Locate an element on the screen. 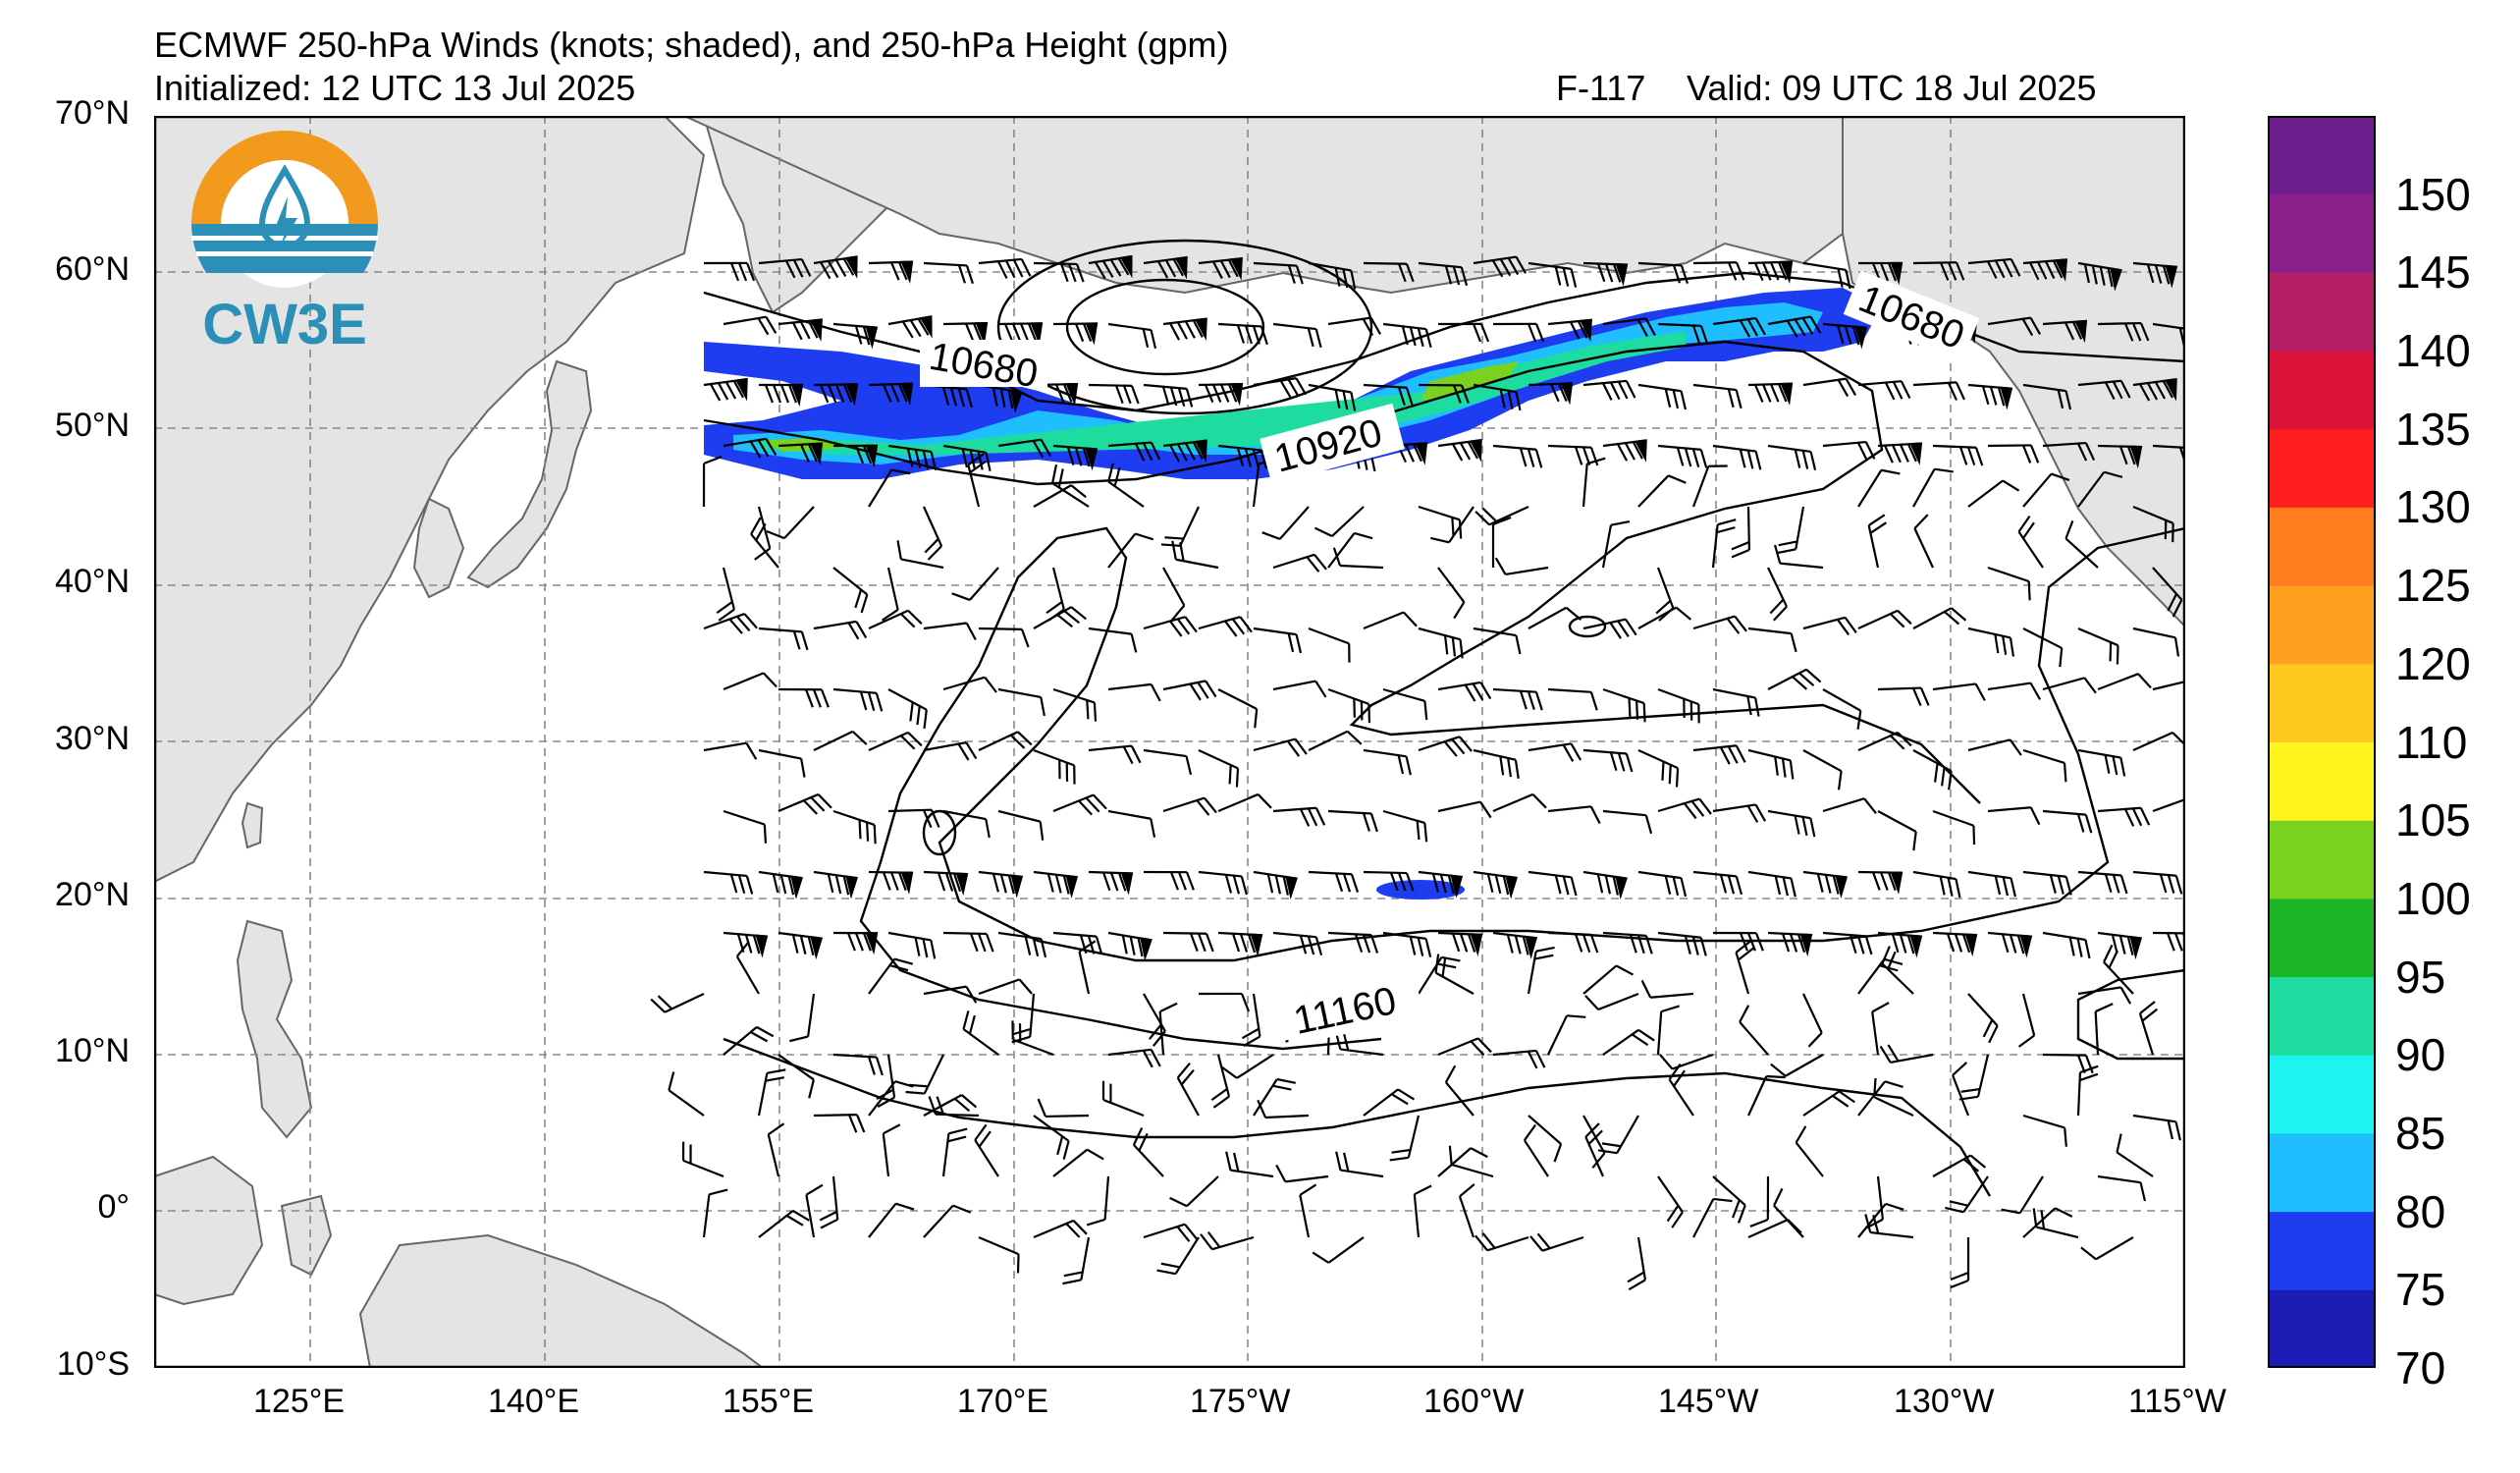 Image resolution: width=2520 pixels, height=1473 pixels. height-contour-low-outer is located at coordinates (1184, 327).